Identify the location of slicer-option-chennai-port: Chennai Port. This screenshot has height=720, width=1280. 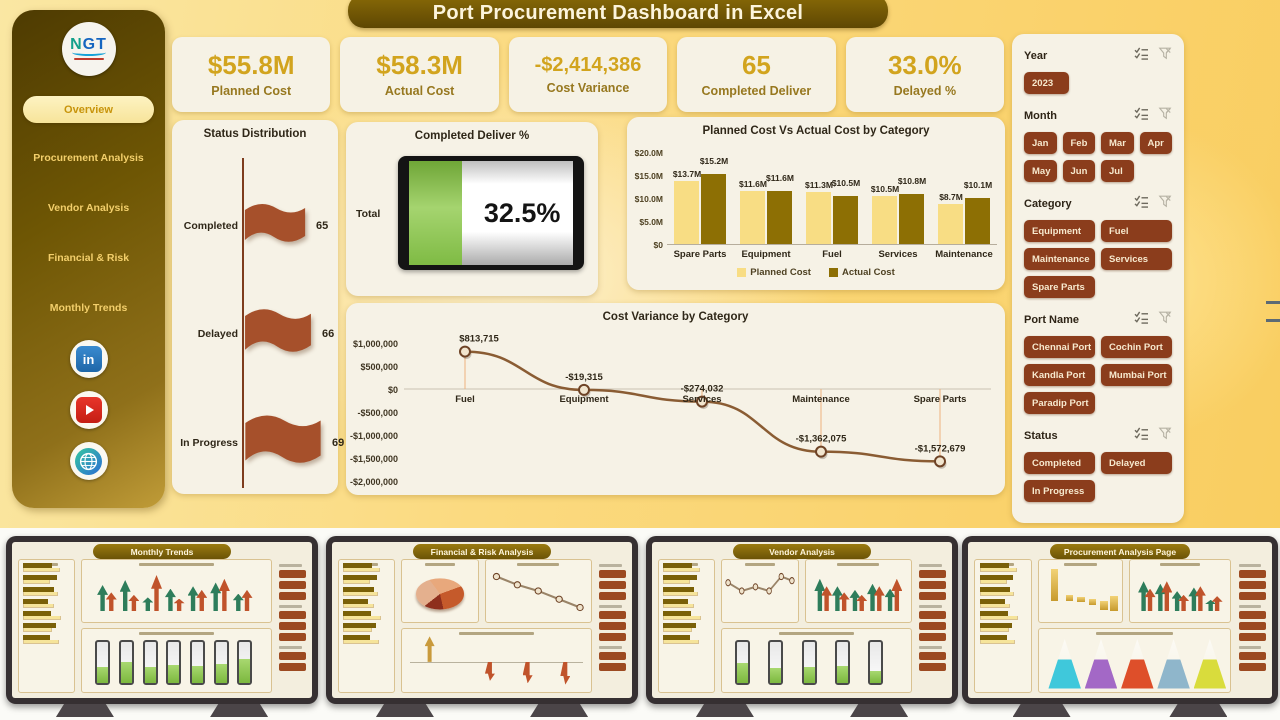
(1059, 347).